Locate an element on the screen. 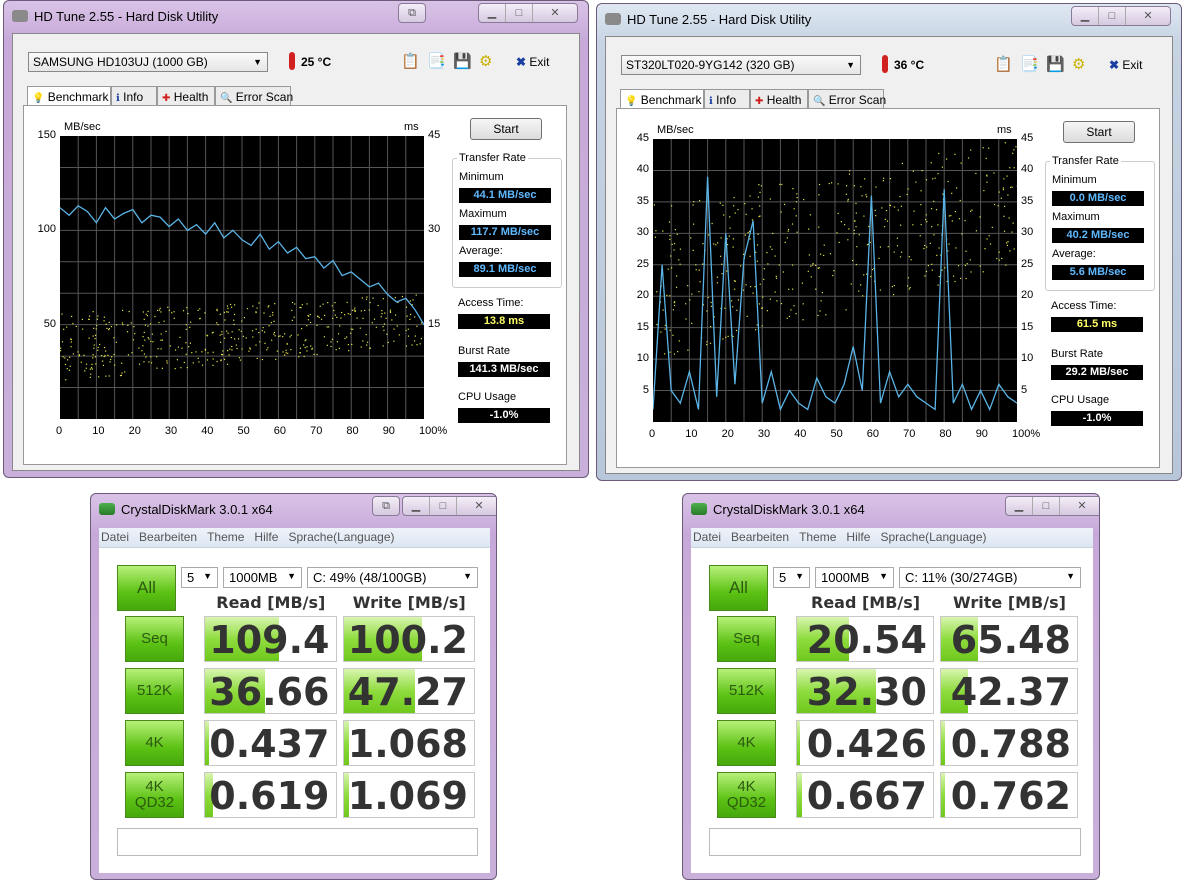 The width and height of the screenshot is (1192, 893). read-bar is located at coordinates (242, 639).